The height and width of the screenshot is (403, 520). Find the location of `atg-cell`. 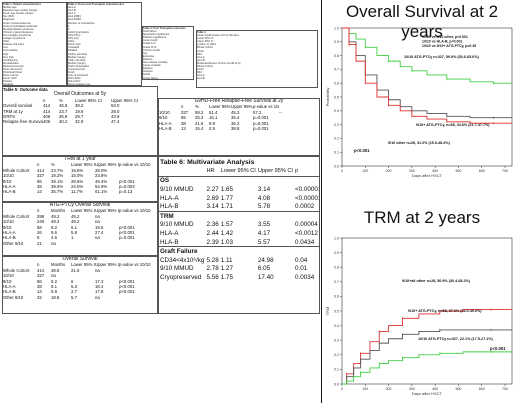

atg-cell is located at coordinates (83, 243).